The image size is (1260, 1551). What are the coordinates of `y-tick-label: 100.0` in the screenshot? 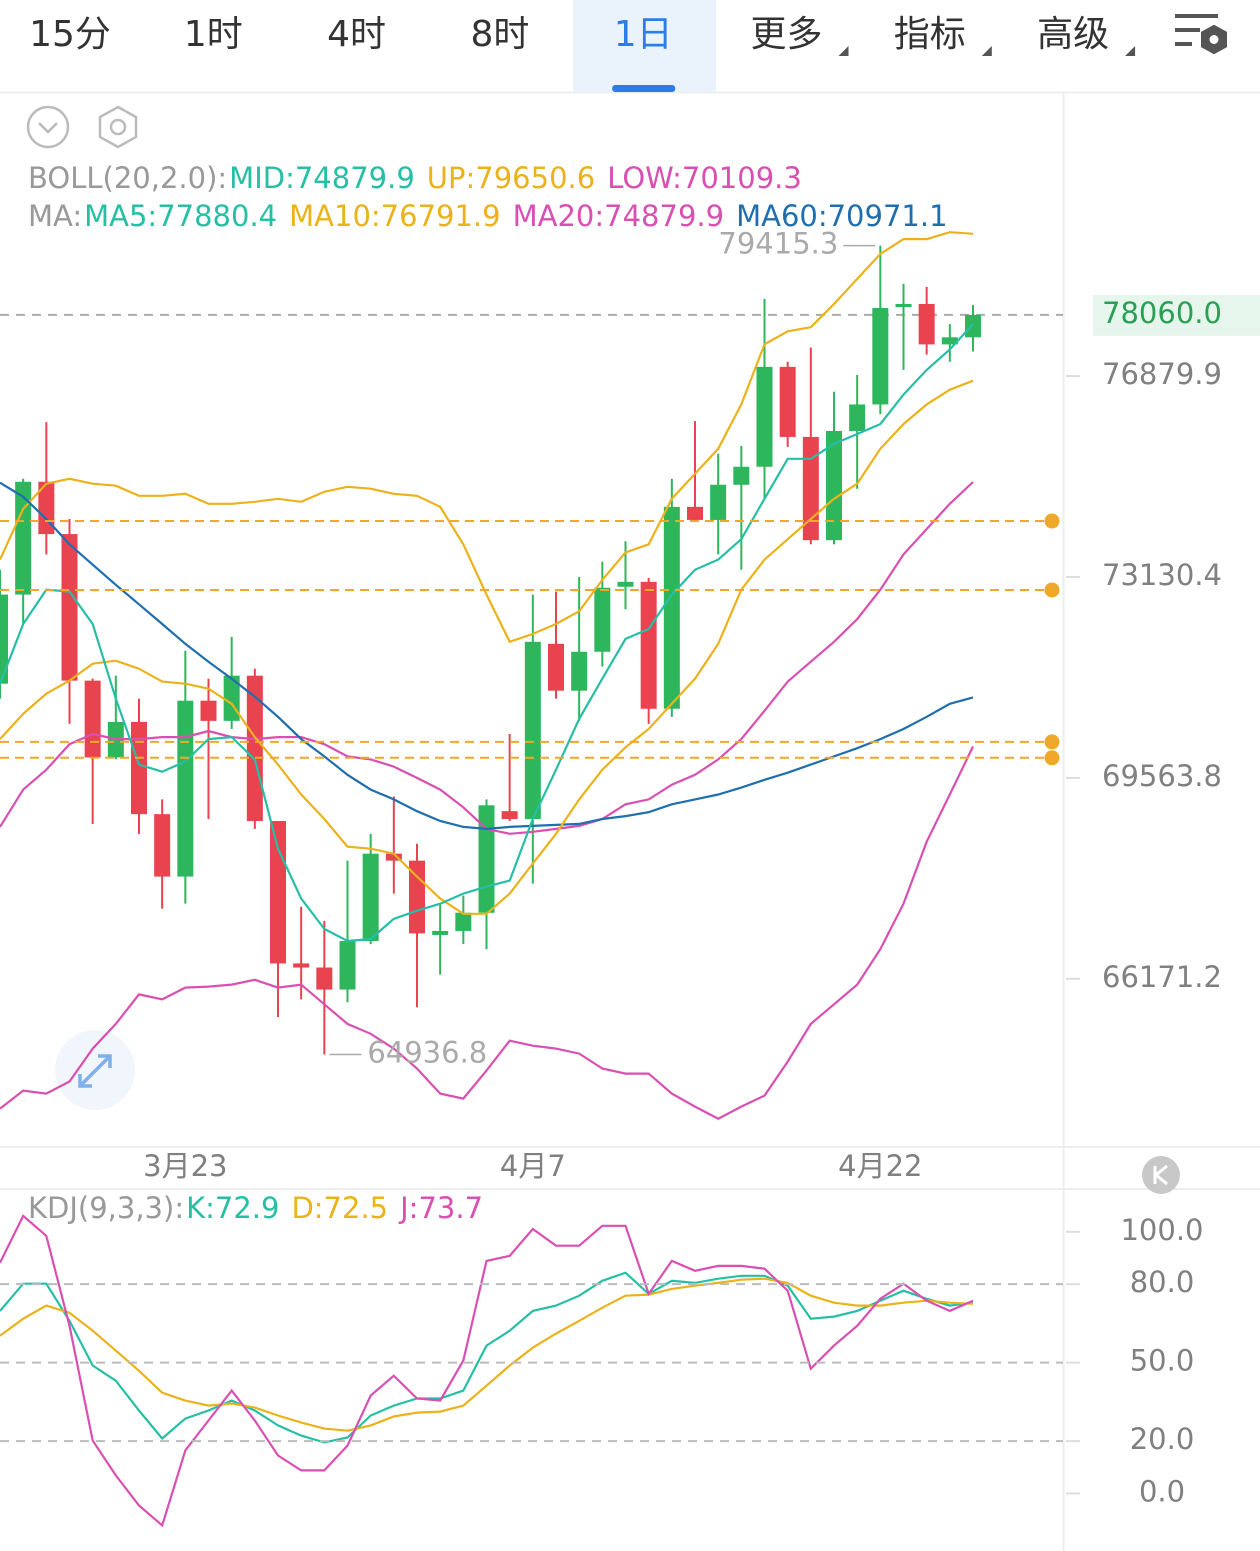 It's located at (1161, 1230).